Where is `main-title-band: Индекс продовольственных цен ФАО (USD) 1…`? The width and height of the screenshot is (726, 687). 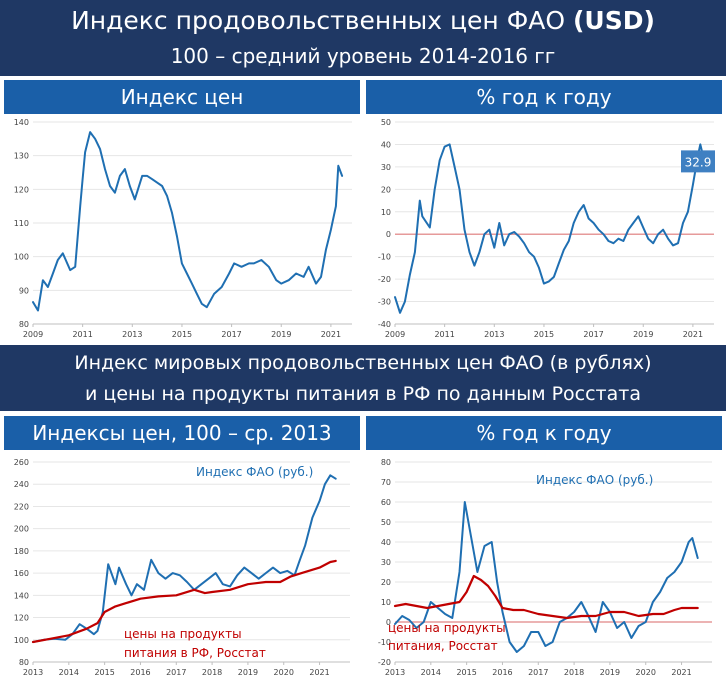
main-title-band: Индекс продовольственных цен ФАО (USD) 1… is located at coordinates (363, 38).